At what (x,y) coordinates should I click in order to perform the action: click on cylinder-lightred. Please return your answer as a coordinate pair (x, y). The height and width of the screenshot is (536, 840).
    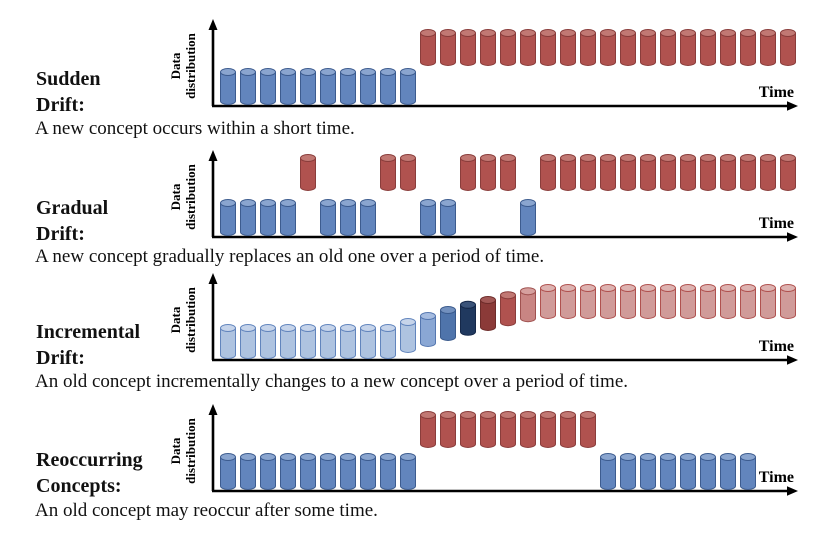
    Looking at the image, I should click on (528, 305).